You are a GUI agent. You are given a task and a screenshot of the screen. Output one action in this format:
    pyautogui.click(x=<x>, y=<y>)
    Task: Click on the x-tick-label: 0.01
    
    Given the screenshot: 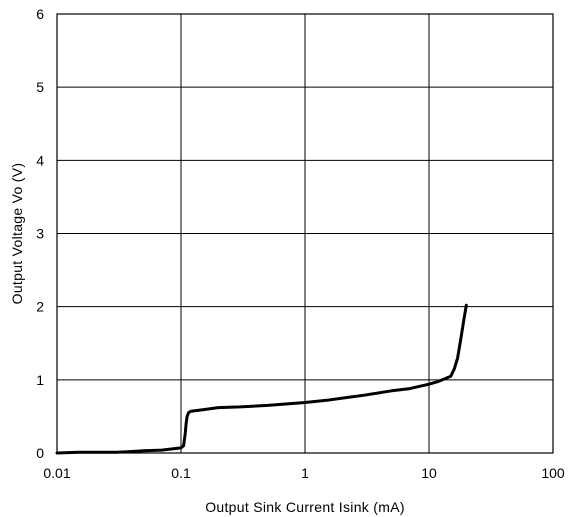 What is the action you would take?
    pyautogui.click(x=56, y=473)
    